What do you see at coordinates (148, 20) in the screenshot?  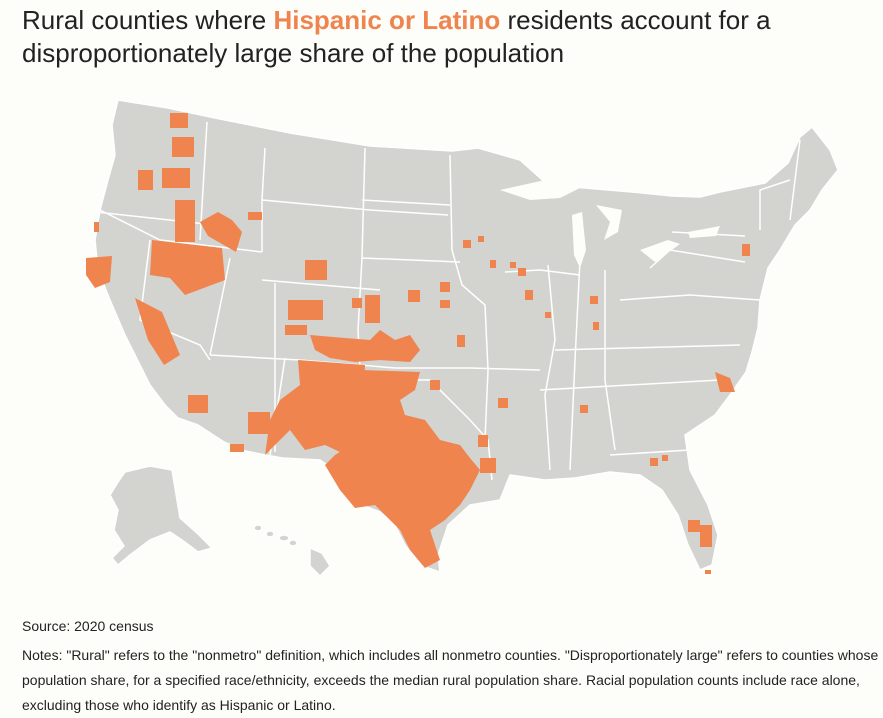 I see `title-prefix: Rural counties where` at bounding box center [148, 20].